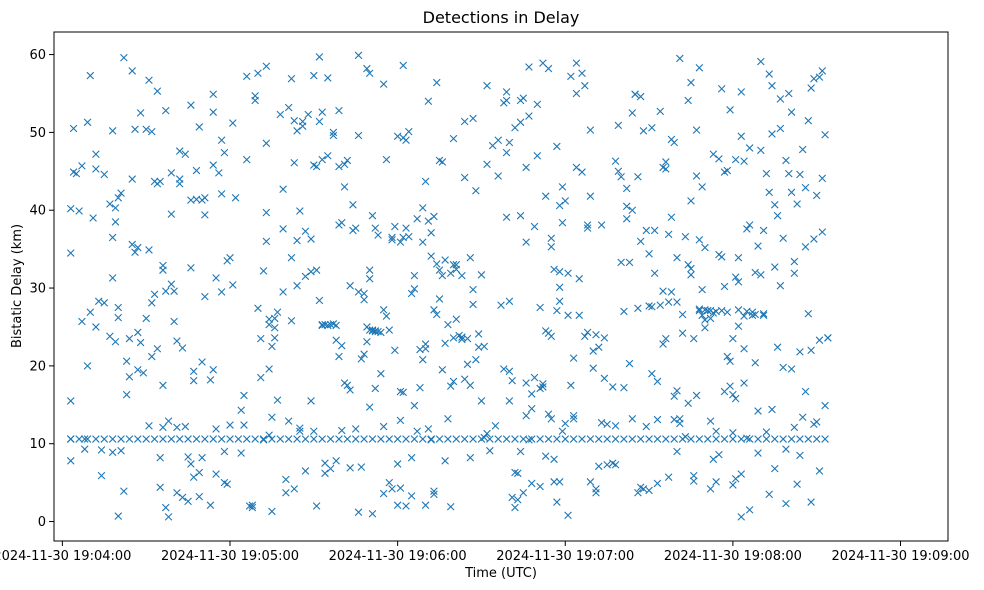 The image size is (984, 590). I want to click on y-axis: 0 10 20 30 40 50 60, so click(41, 289).